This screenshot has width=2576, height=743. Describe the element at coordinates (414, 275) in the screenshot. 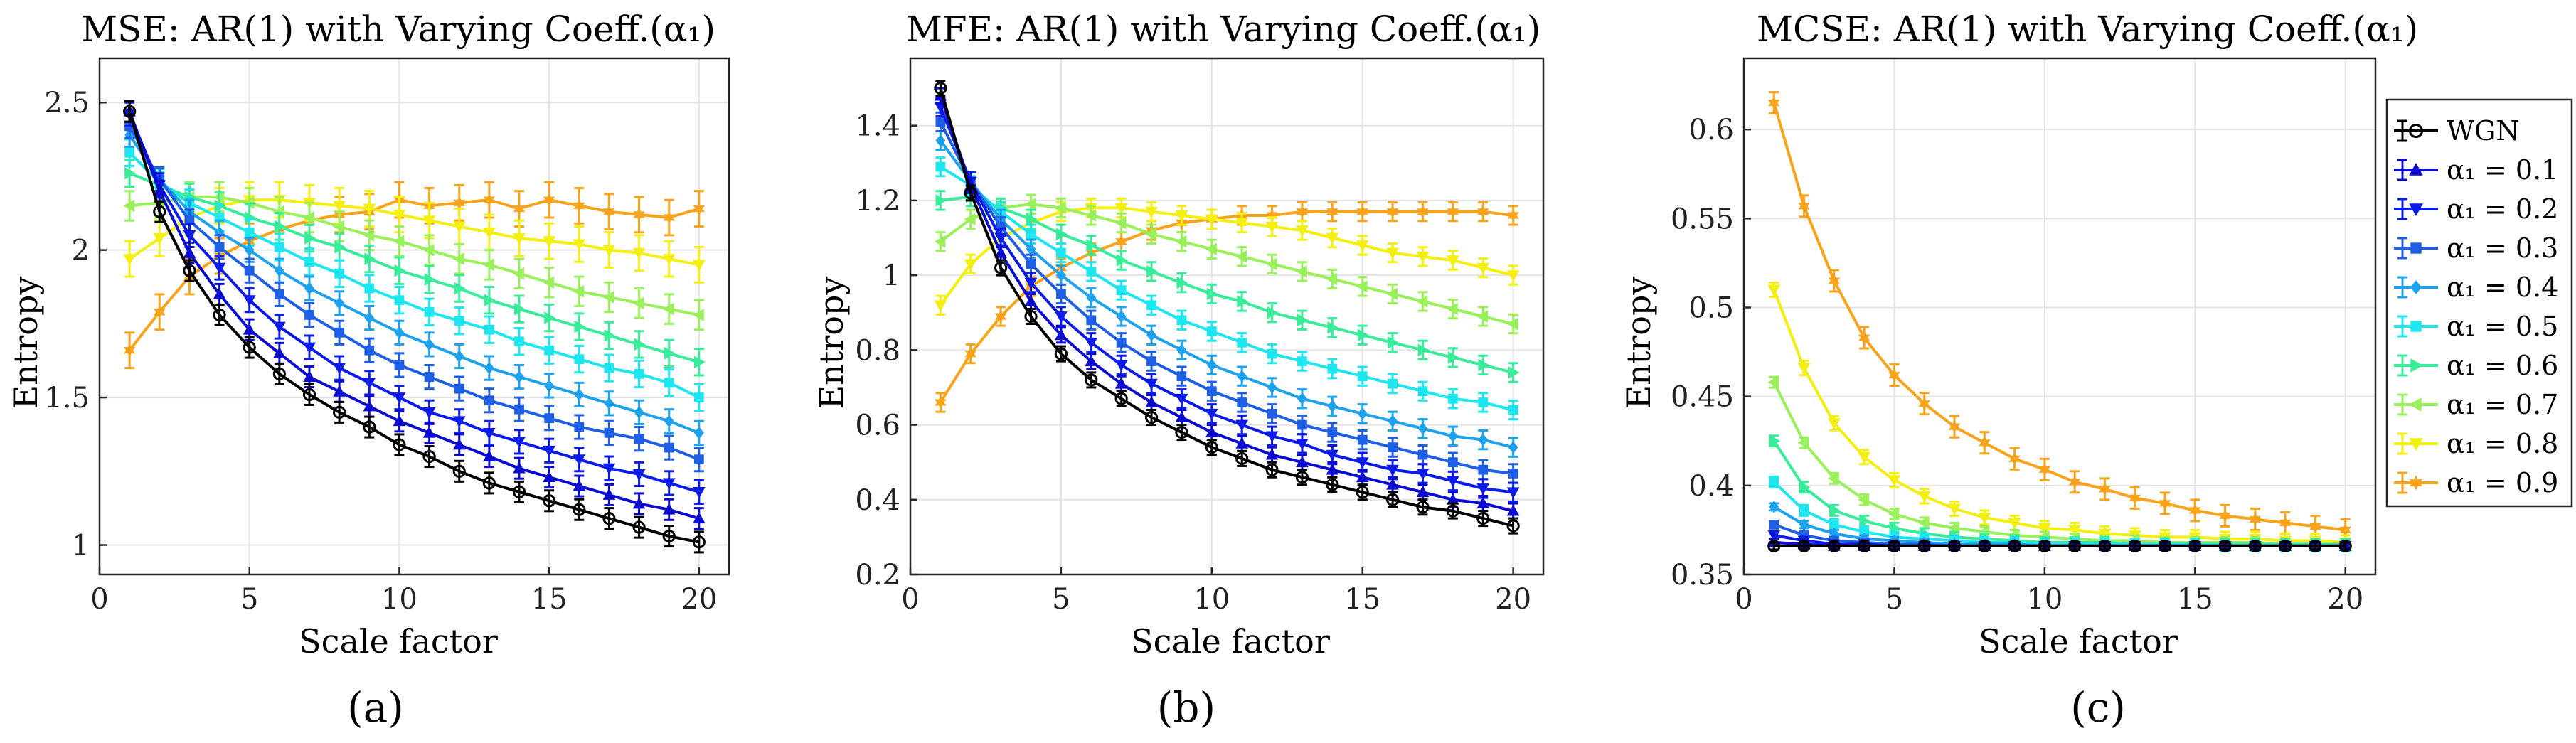

I see `panel-a-series-5-line` at that location.